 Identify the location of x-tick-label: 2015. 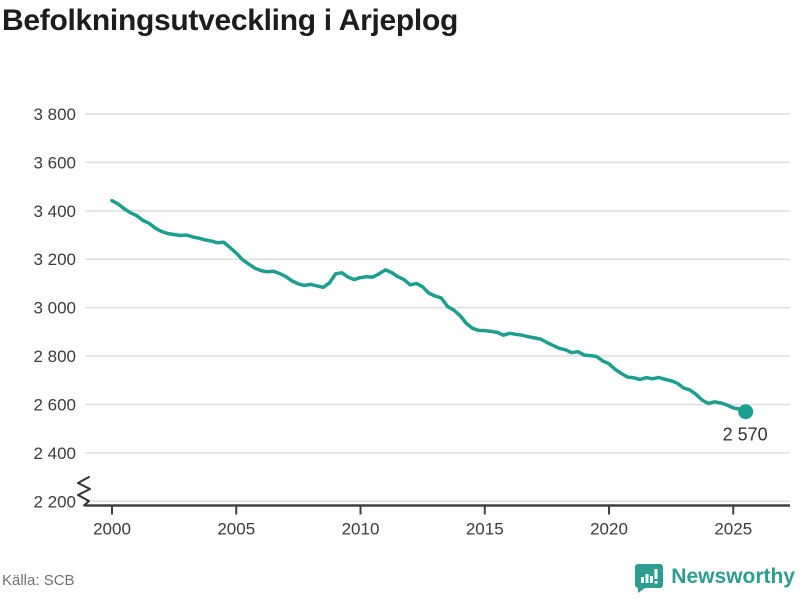
(485, 529).